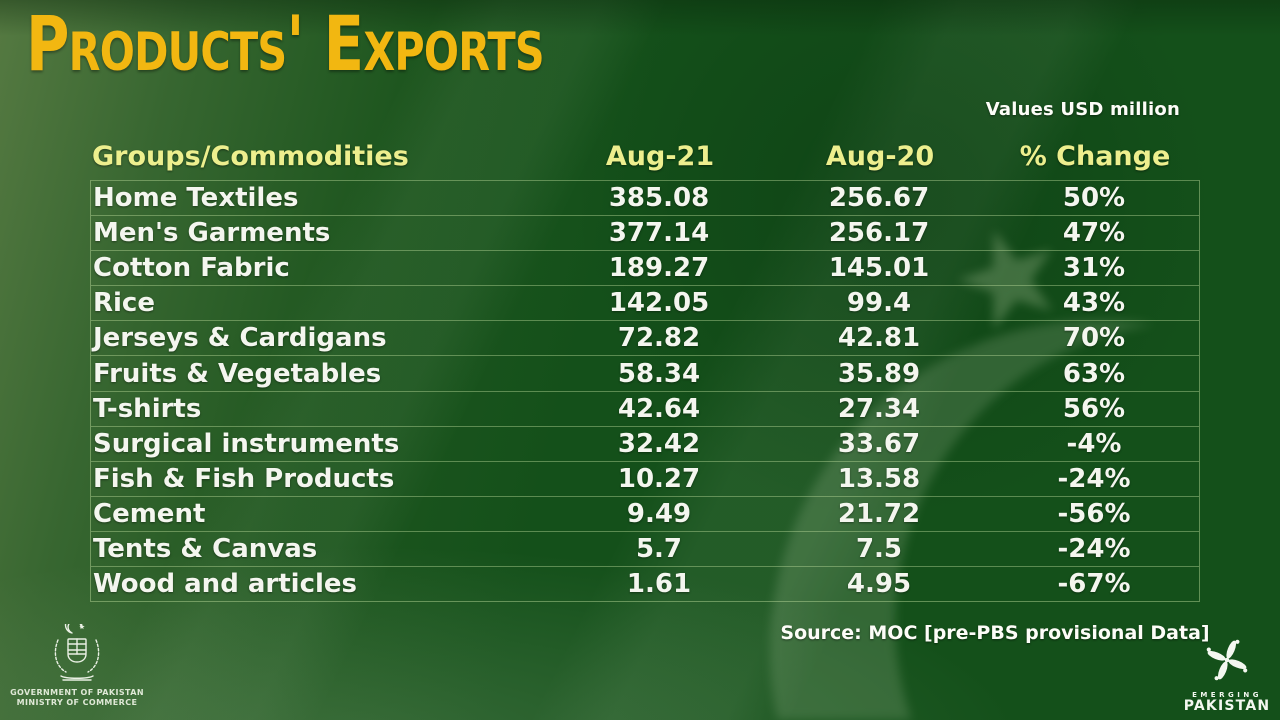  I want to click on commodity-cell: Tents & Canvas, so click(205, 548).